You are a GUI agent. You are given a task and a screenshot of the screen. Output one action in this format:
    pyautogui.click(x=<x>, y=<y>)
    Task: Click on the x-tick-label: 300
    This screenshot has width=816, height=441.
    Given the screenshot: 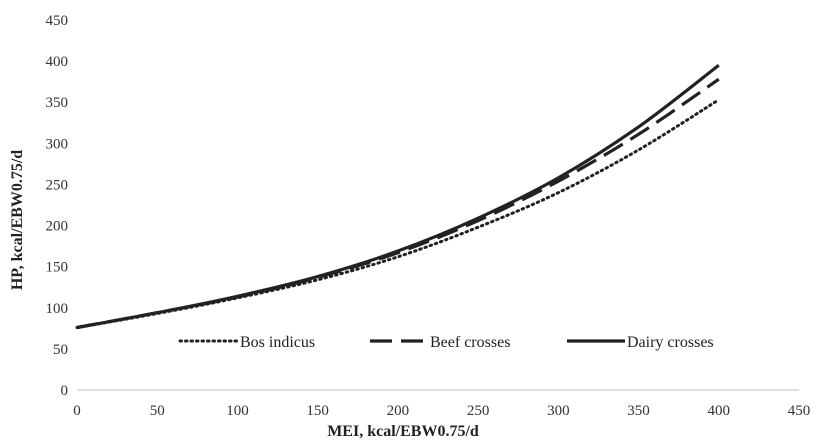 What is the action you would take?
    pyautogui.click(x=558, y=411)
    